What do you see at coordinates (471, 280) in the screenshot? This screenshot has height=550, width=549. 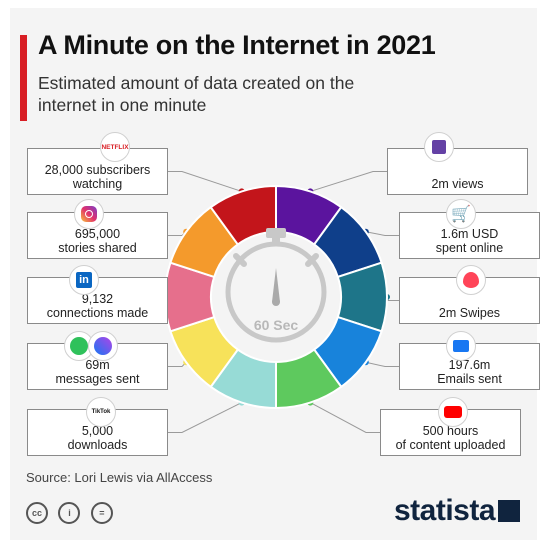 I see `tinder-icon` at bounding box center [471, 280].